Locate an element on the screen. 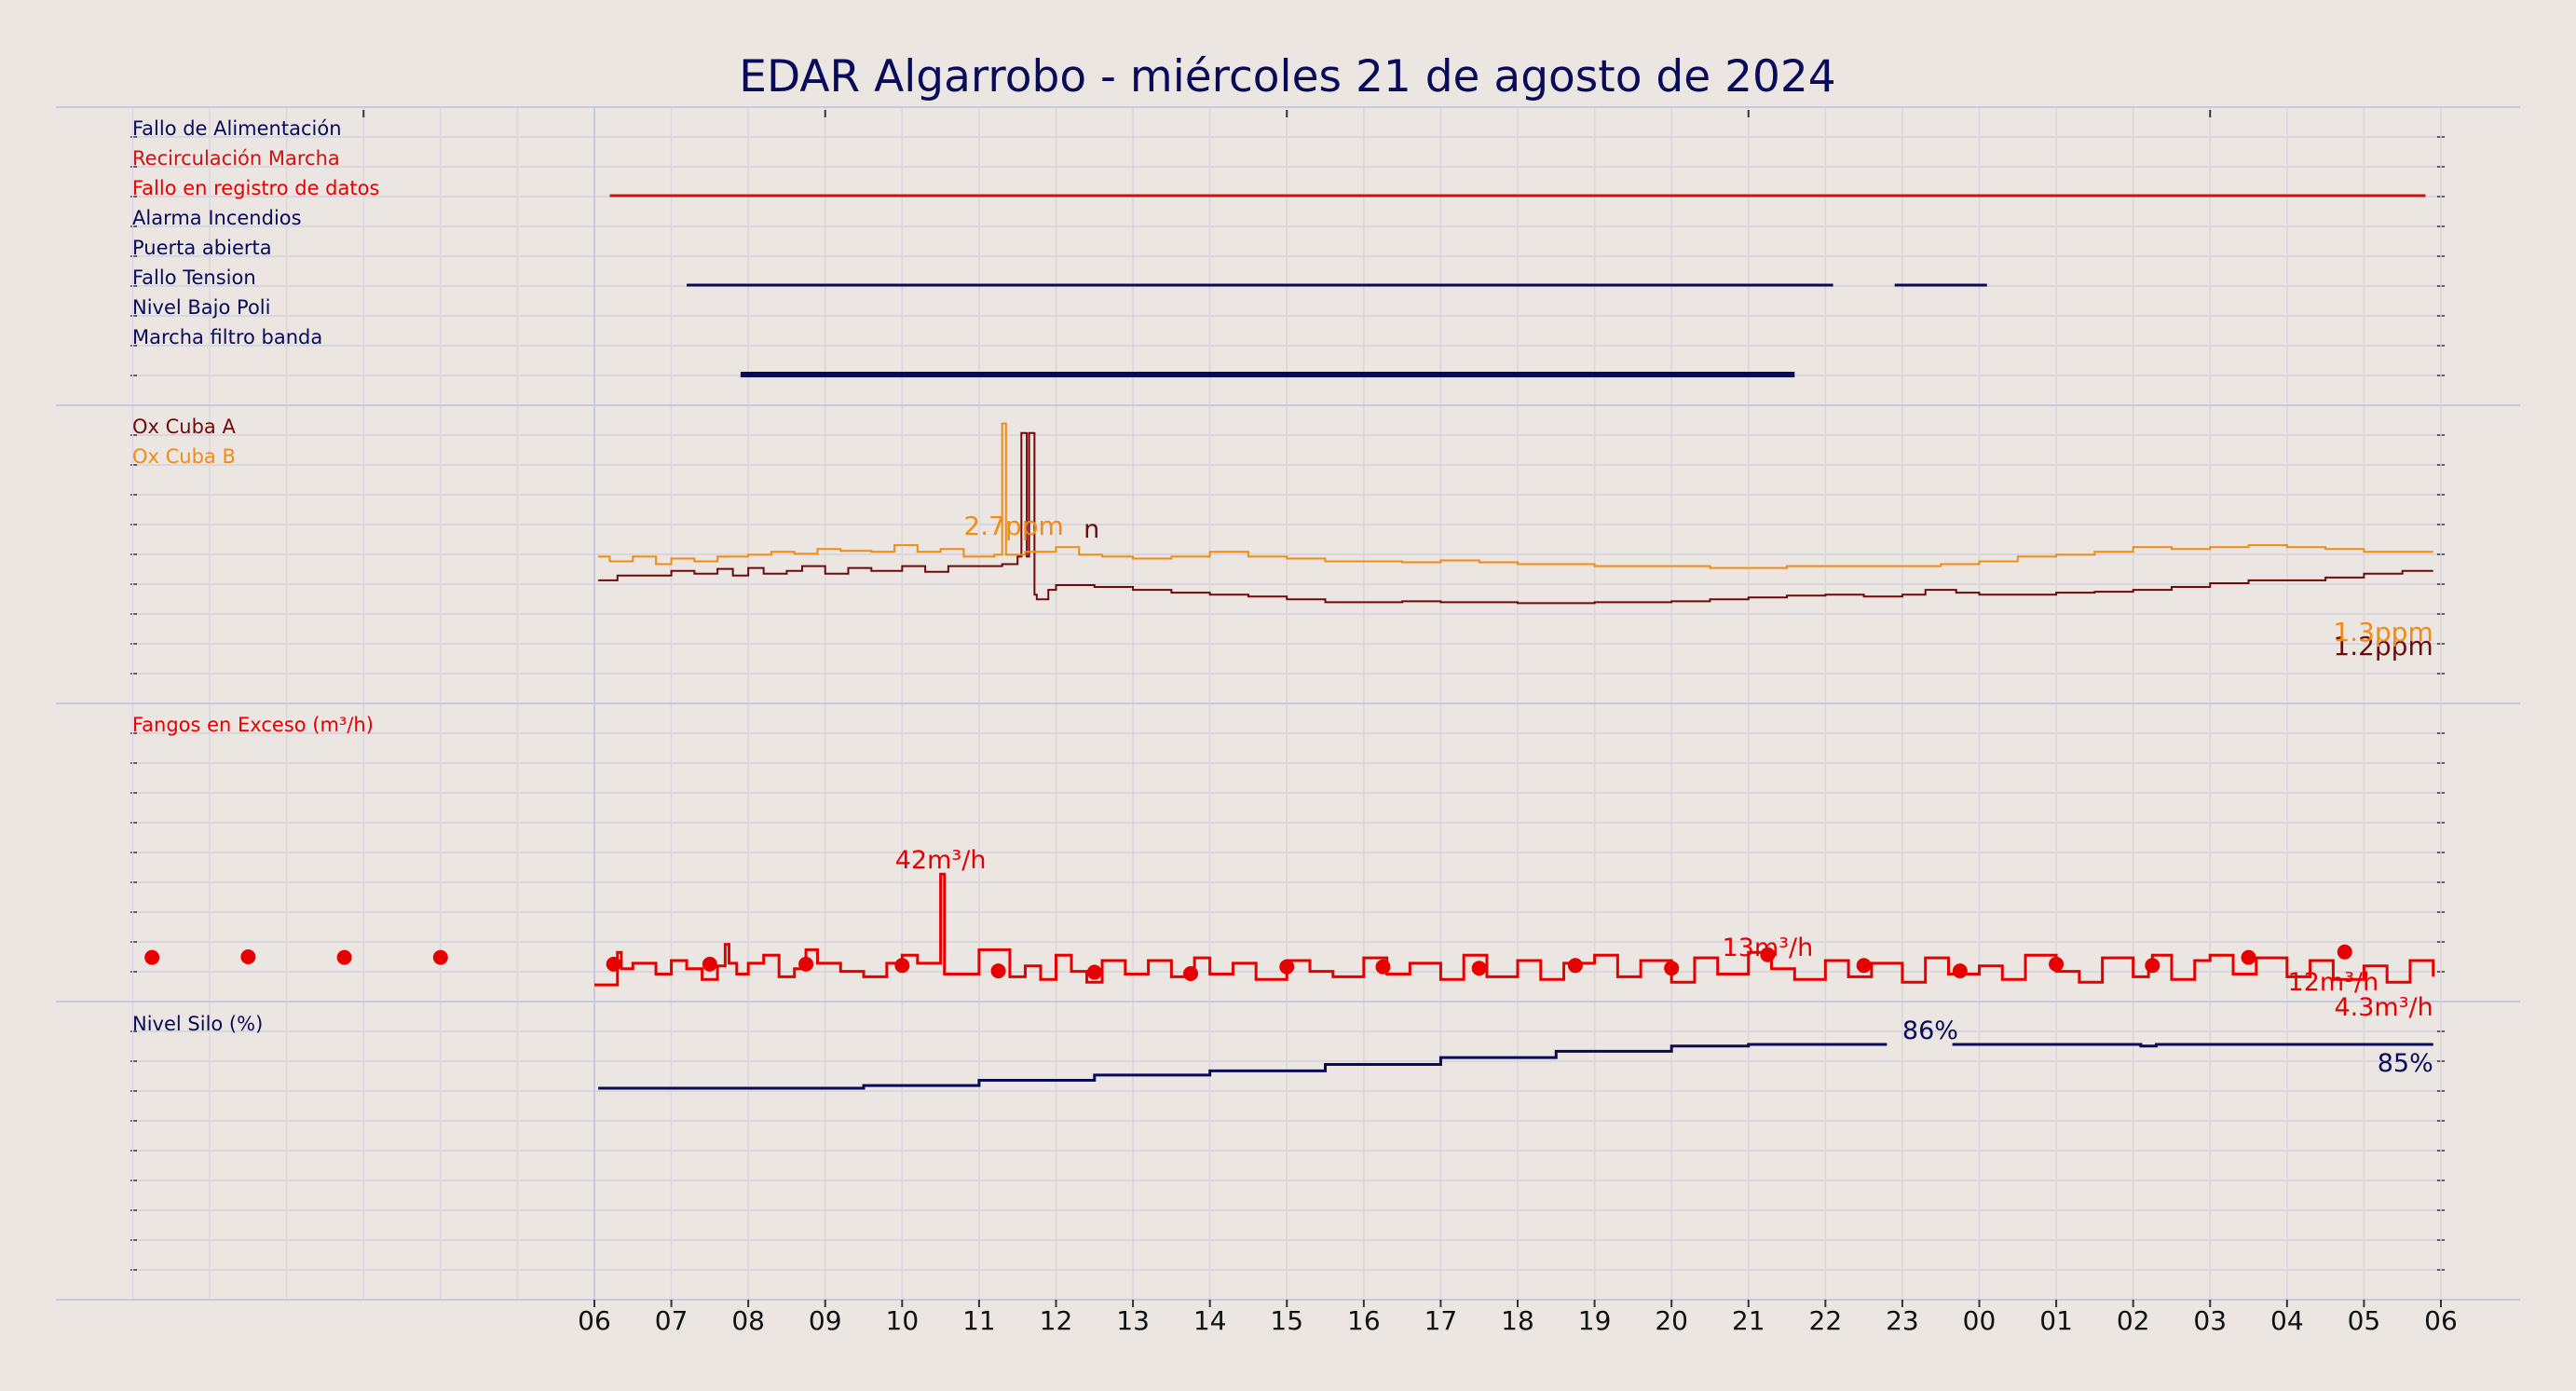  x-tick-label: 07 is located at coordinates (671, 1320).